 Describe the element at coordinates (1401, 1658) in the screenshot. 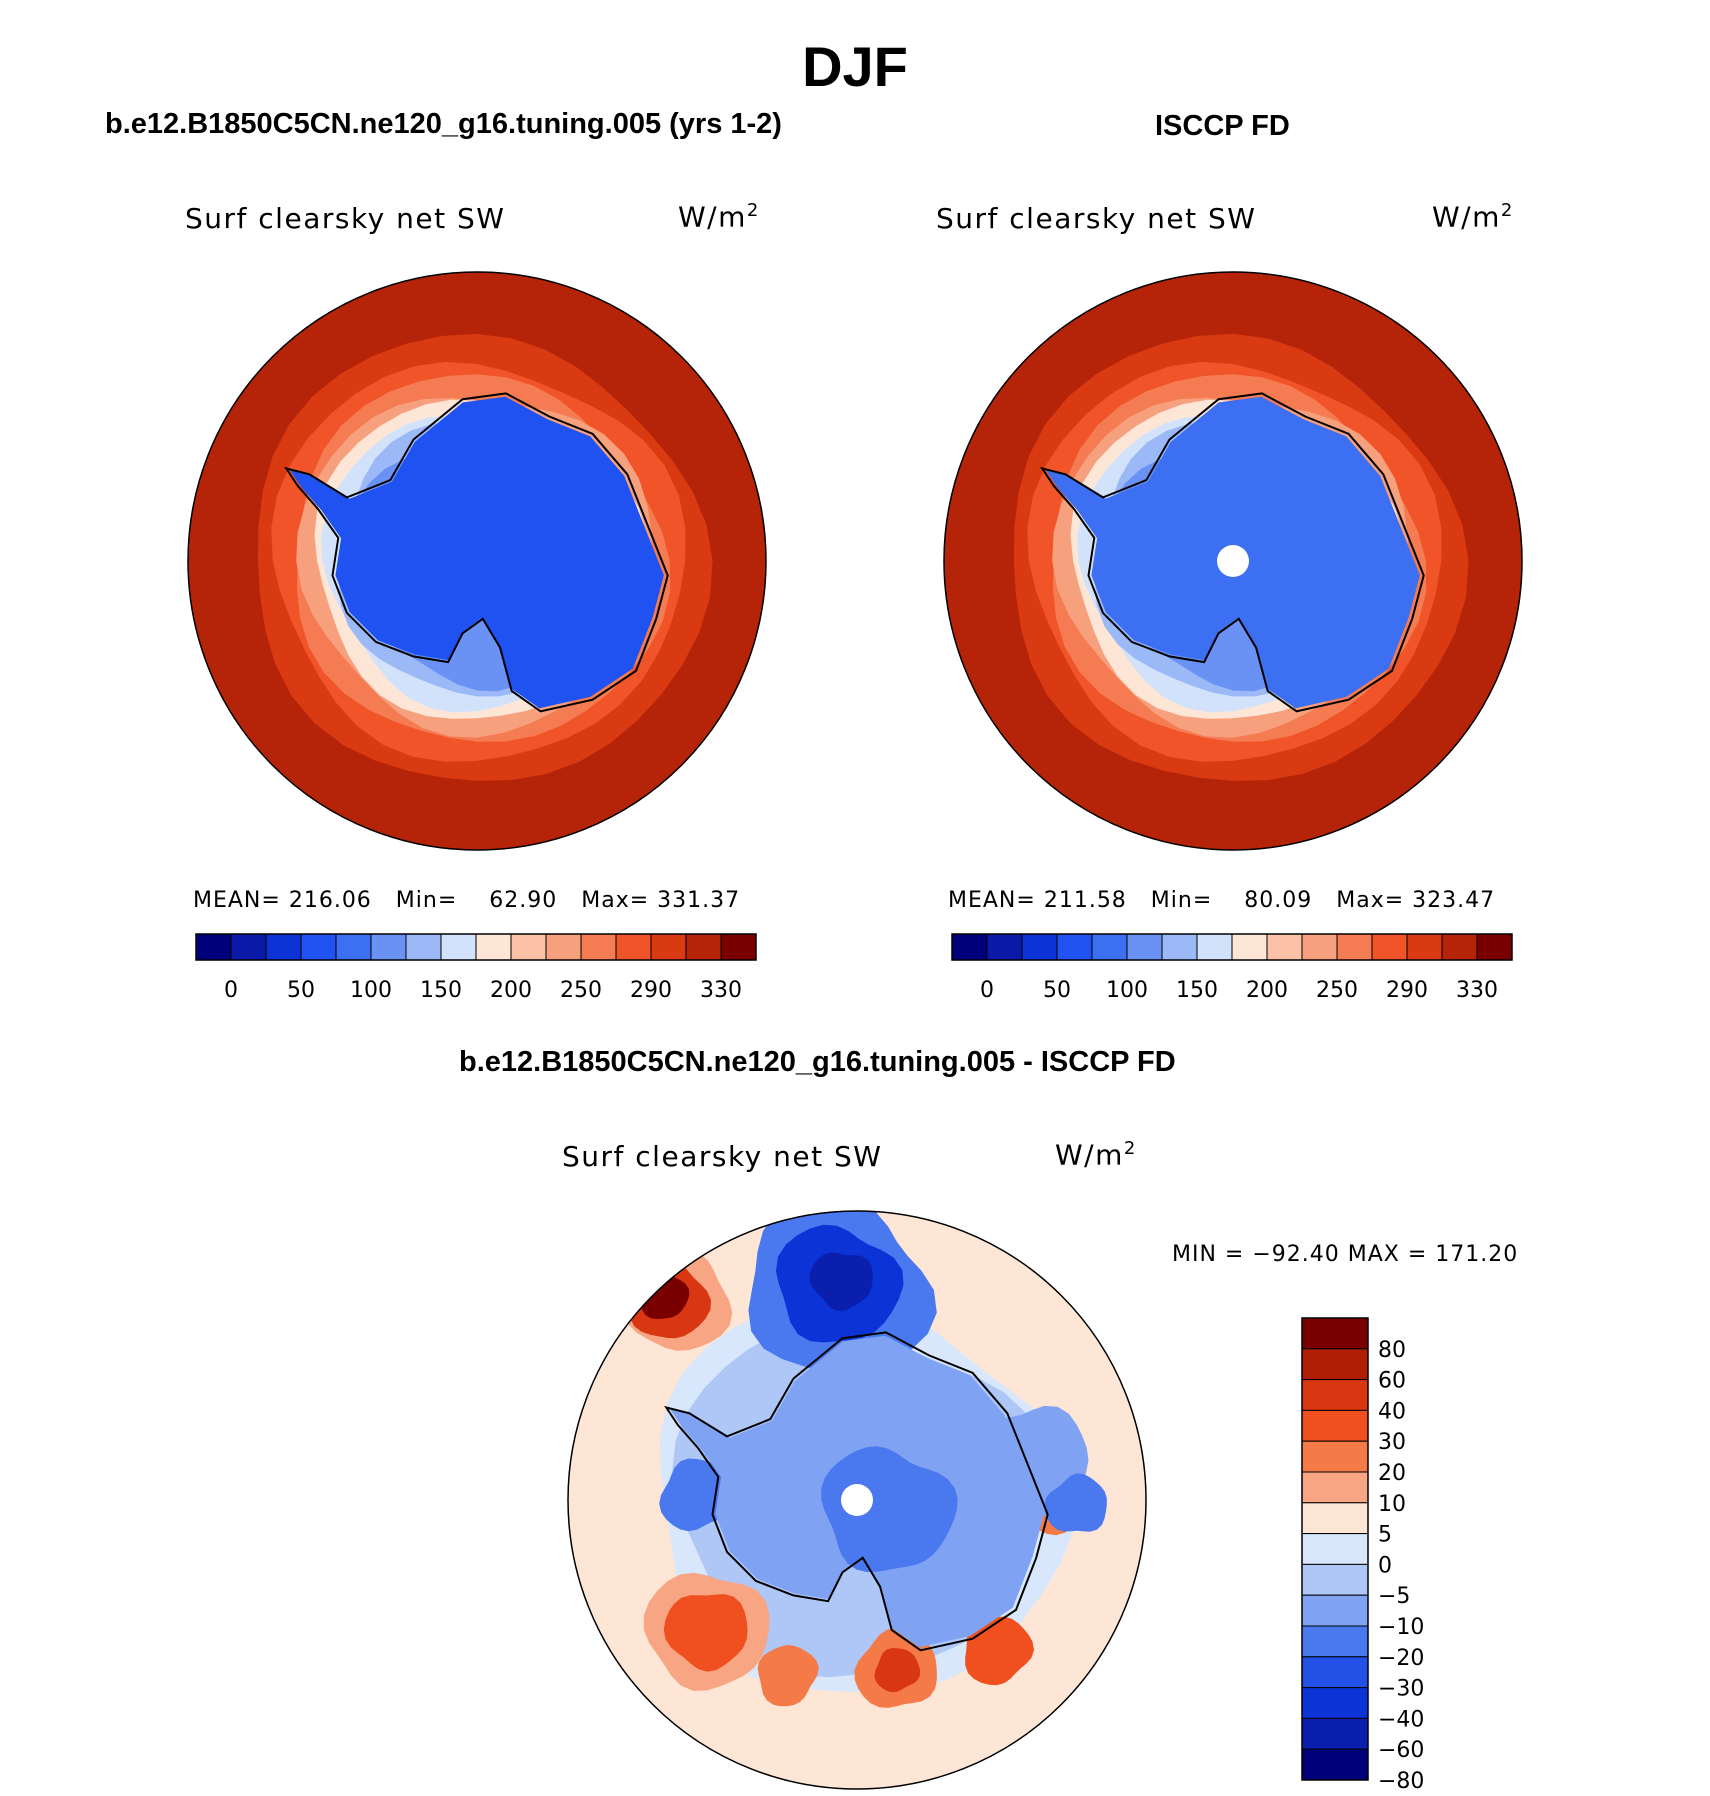

I see `colorbar-tick-label: −20` at that location.